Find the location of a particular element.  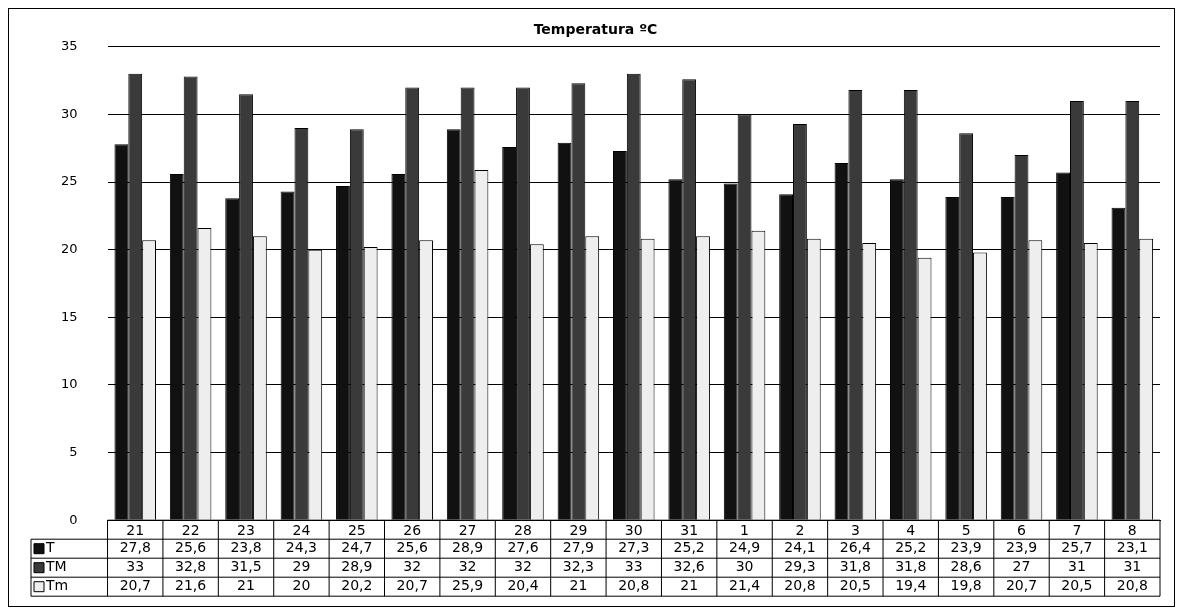

y-tick-label: 20 is located at coordinates (69, 249).